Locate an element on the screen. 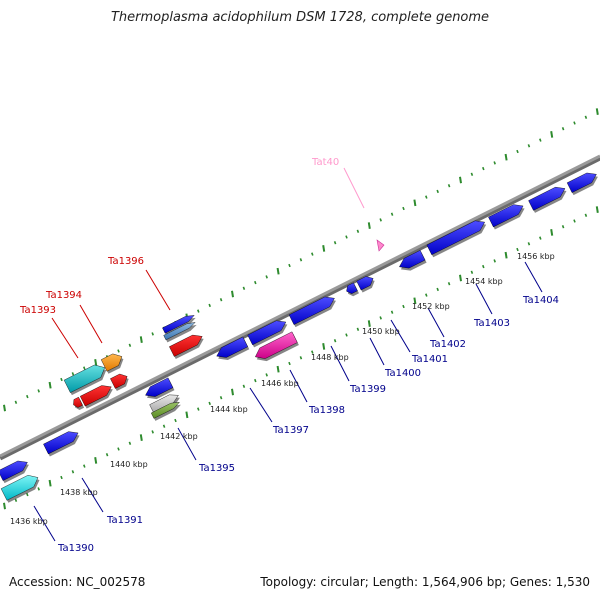 This screenshot has width=600, height=600. gene-ta1396-blue is located at coordinates (178, 324).